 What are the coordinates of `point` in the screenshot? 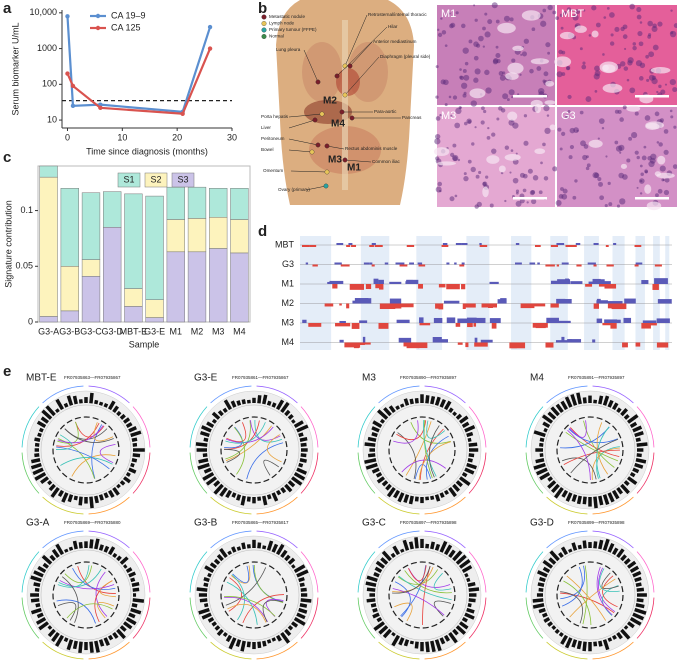 It's located at (210, 27).